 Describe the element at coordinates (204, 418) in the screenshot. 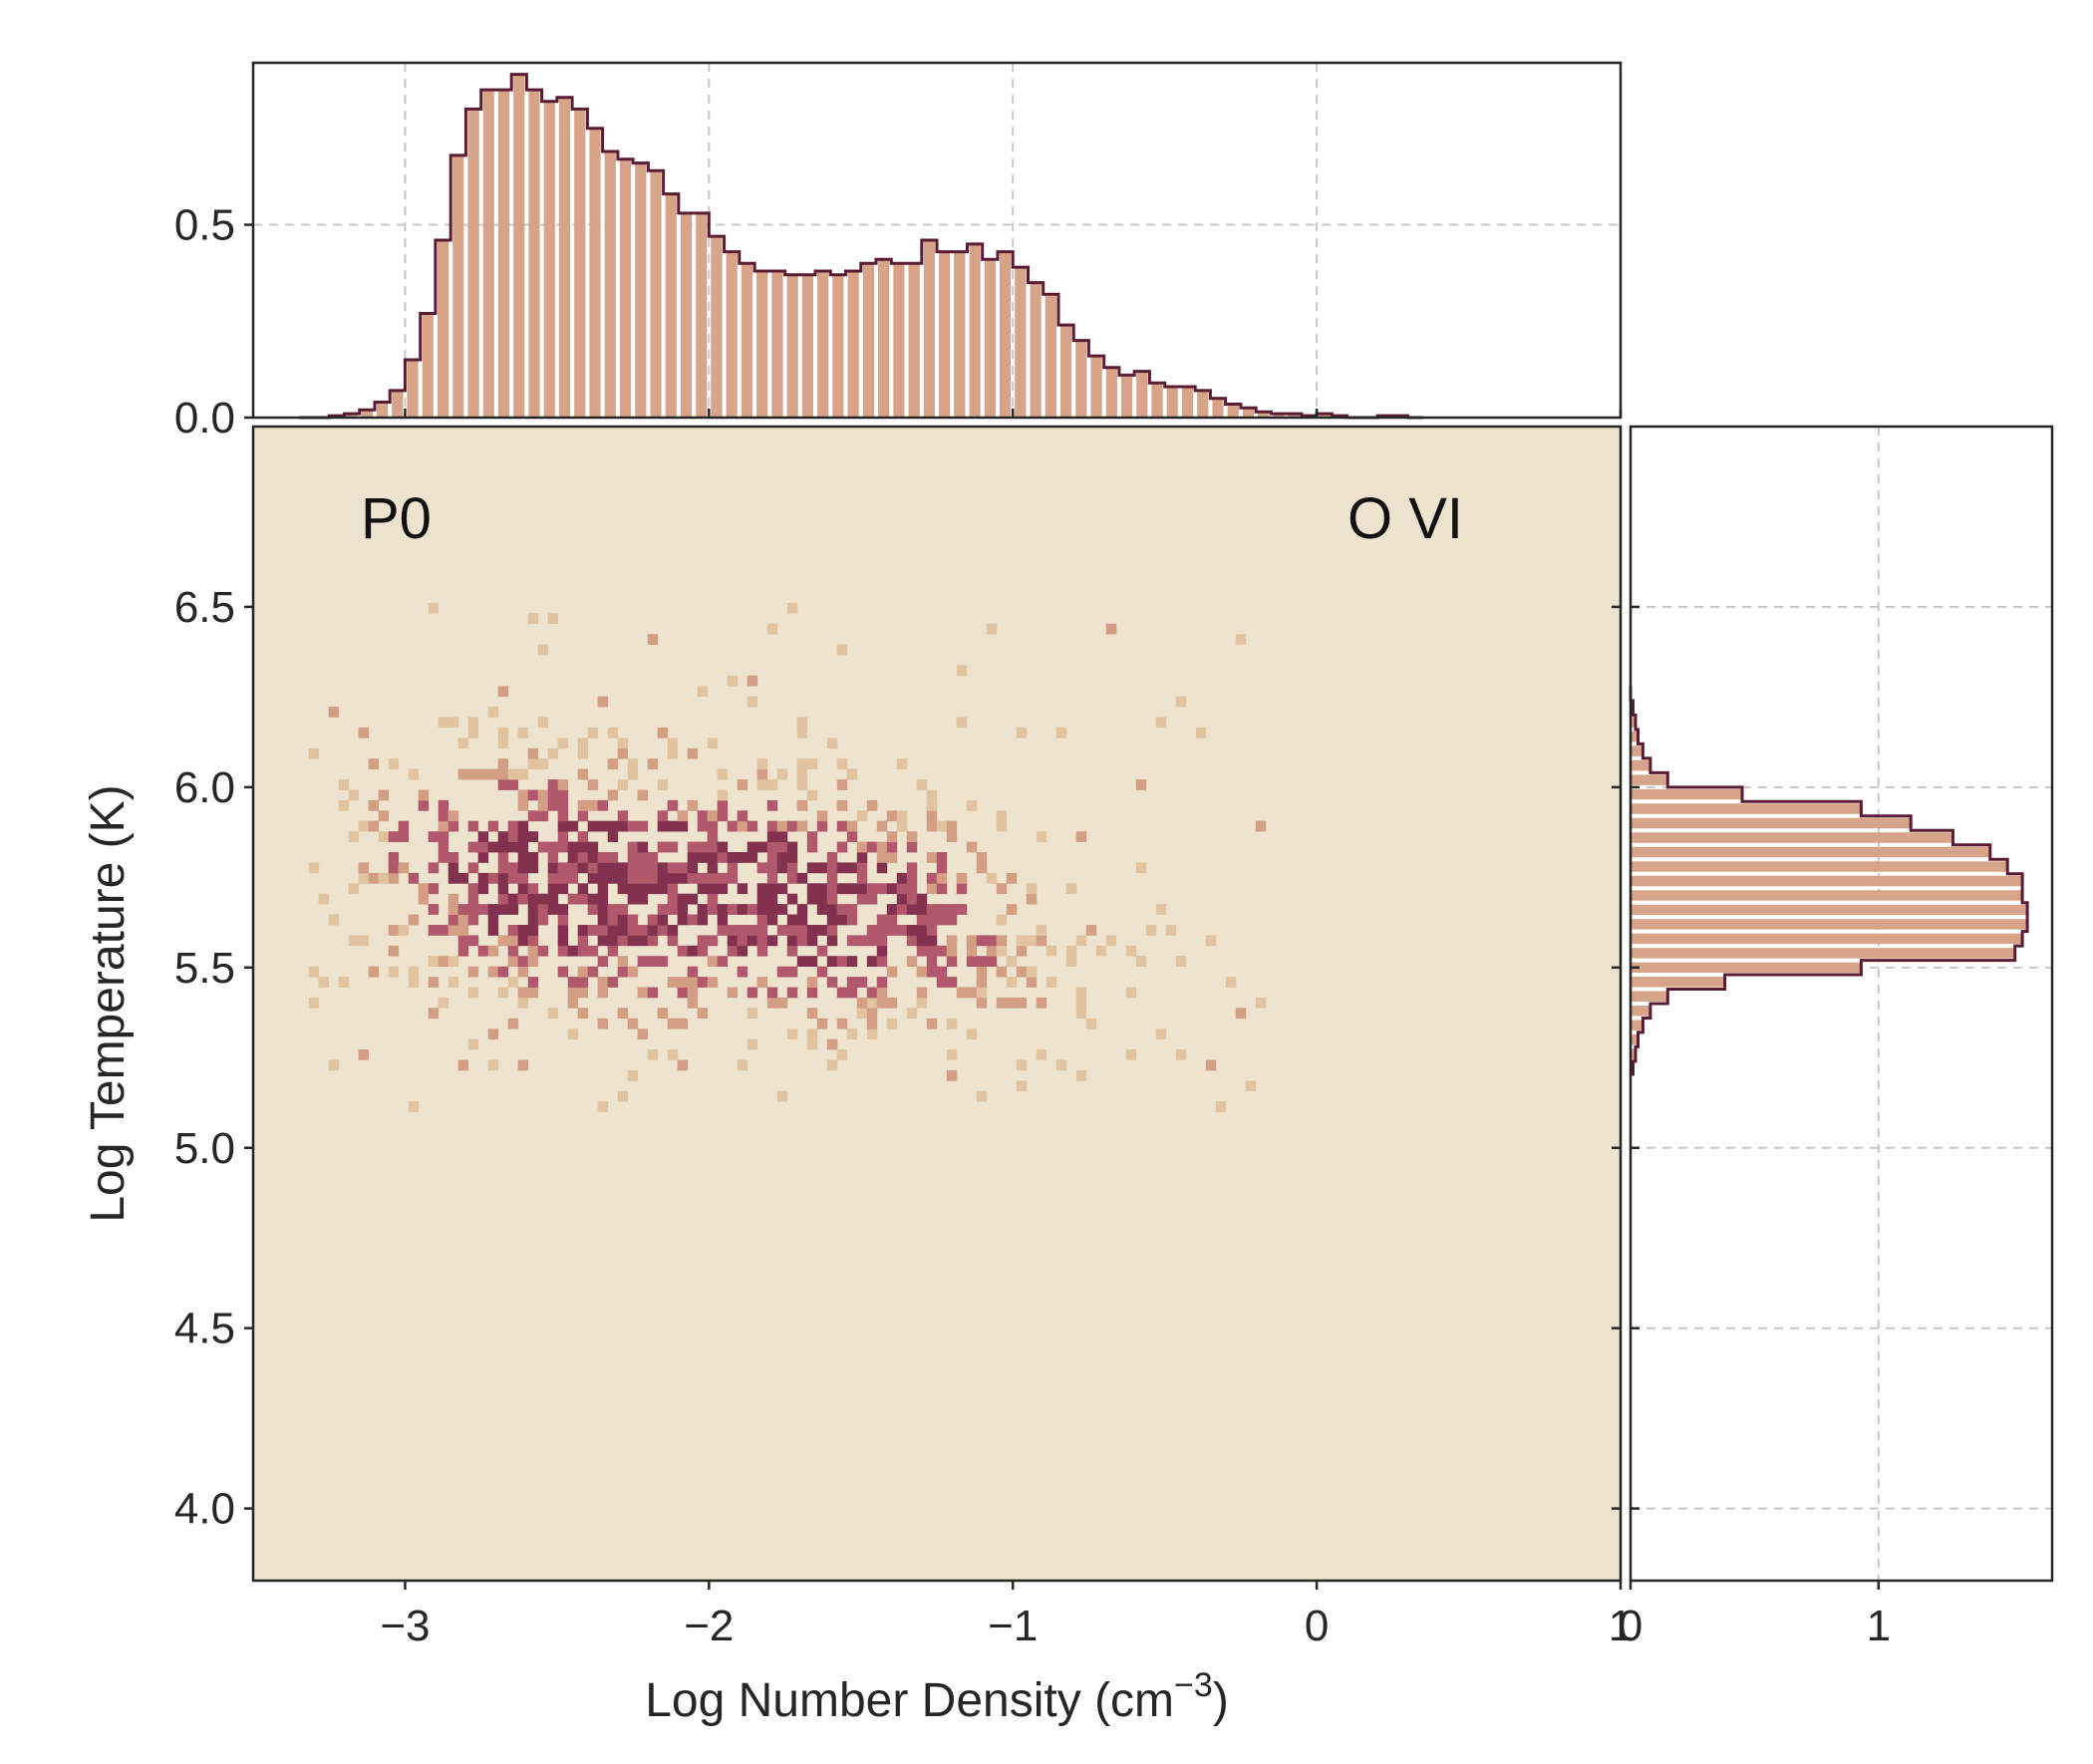

I see `top-y-tick-label: 0.0` at that location.